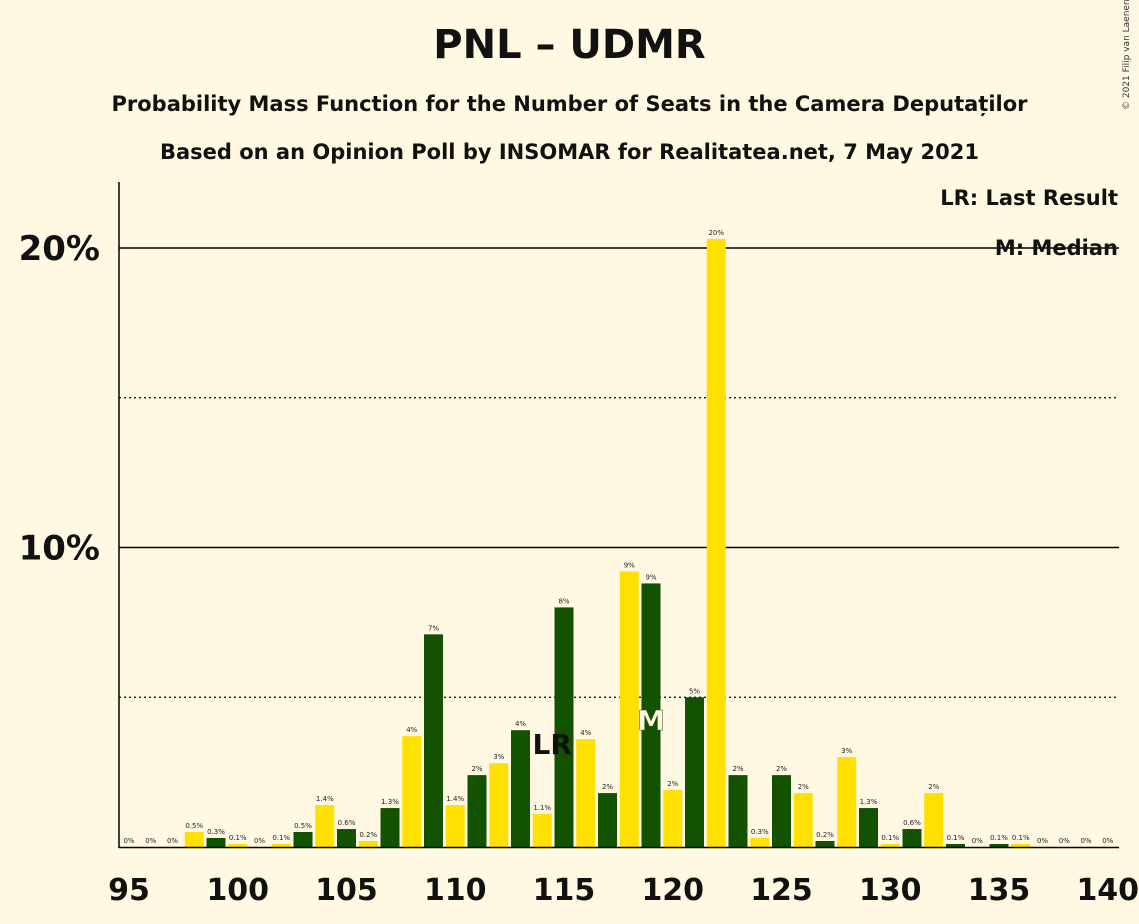  What do you see at coordinates (1107, 890) in the screenshot?
I see `x-tick-label: 140` at bounding box center [1107, 890].